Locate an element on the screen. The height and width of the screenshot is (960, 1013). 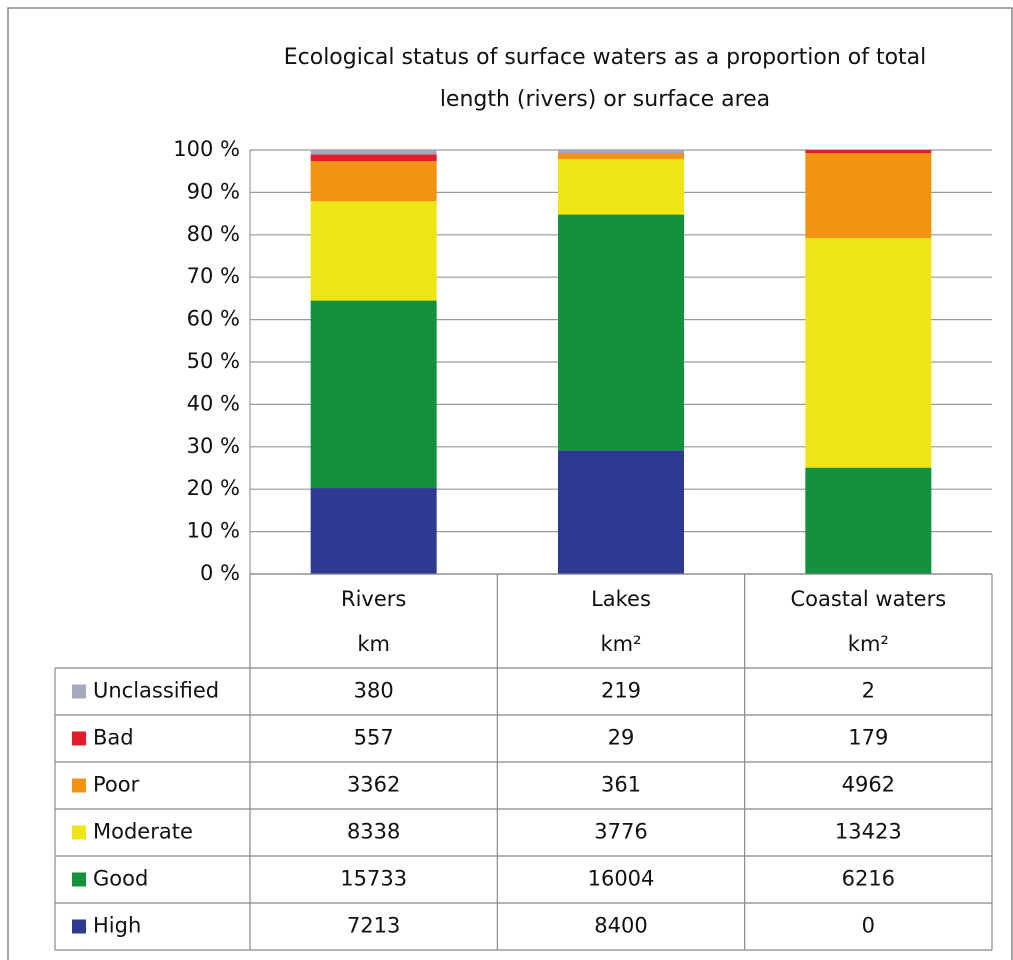
unit-label: km is located at coordinates (373, 644).